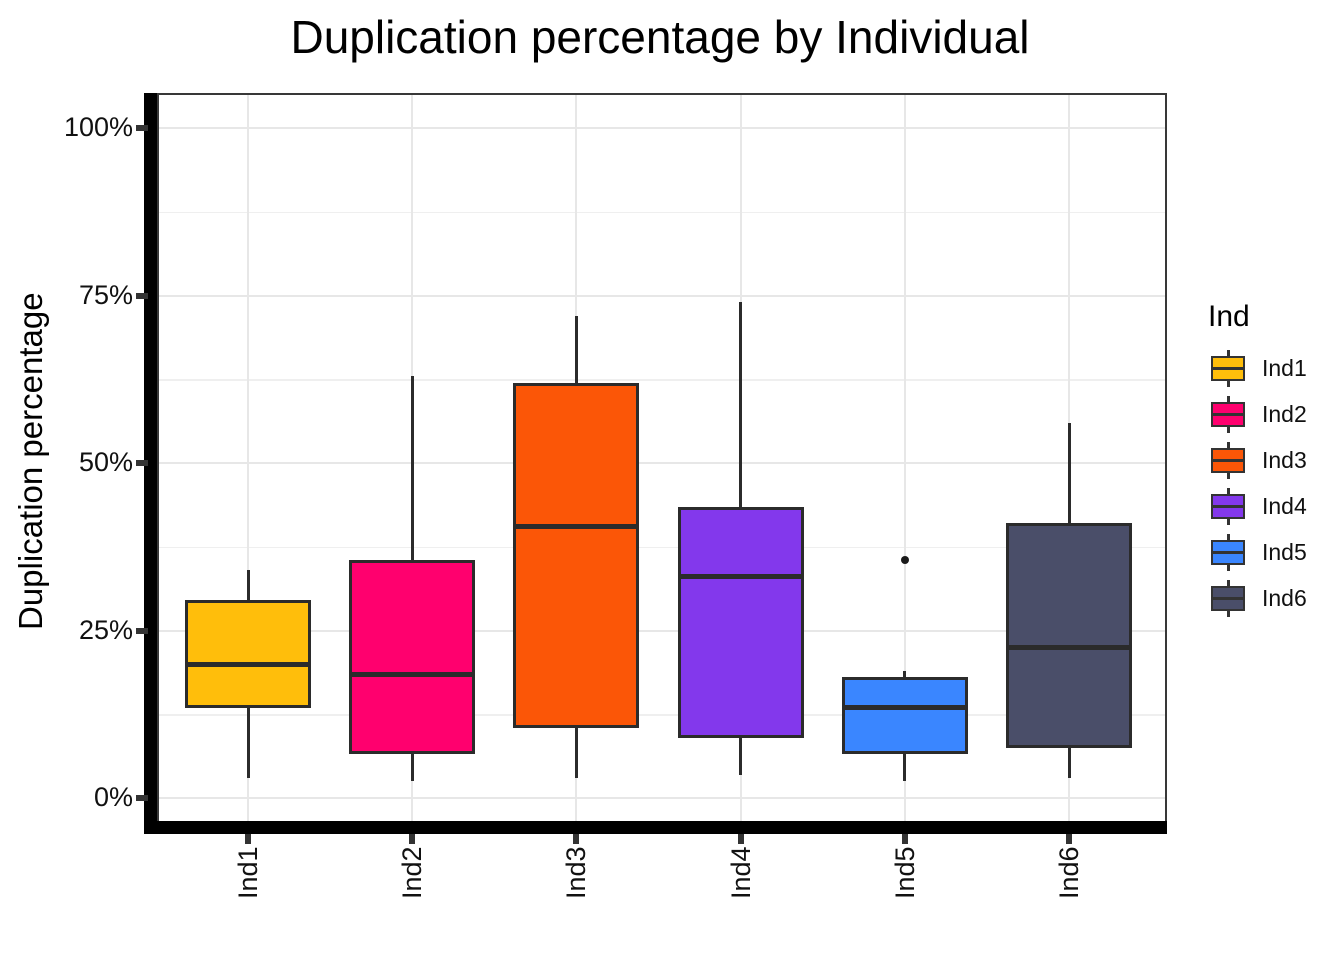  Describe the element at coordinates (1284, 414) in the screenshot. I see `legend-item-label: Ind2` at that location.